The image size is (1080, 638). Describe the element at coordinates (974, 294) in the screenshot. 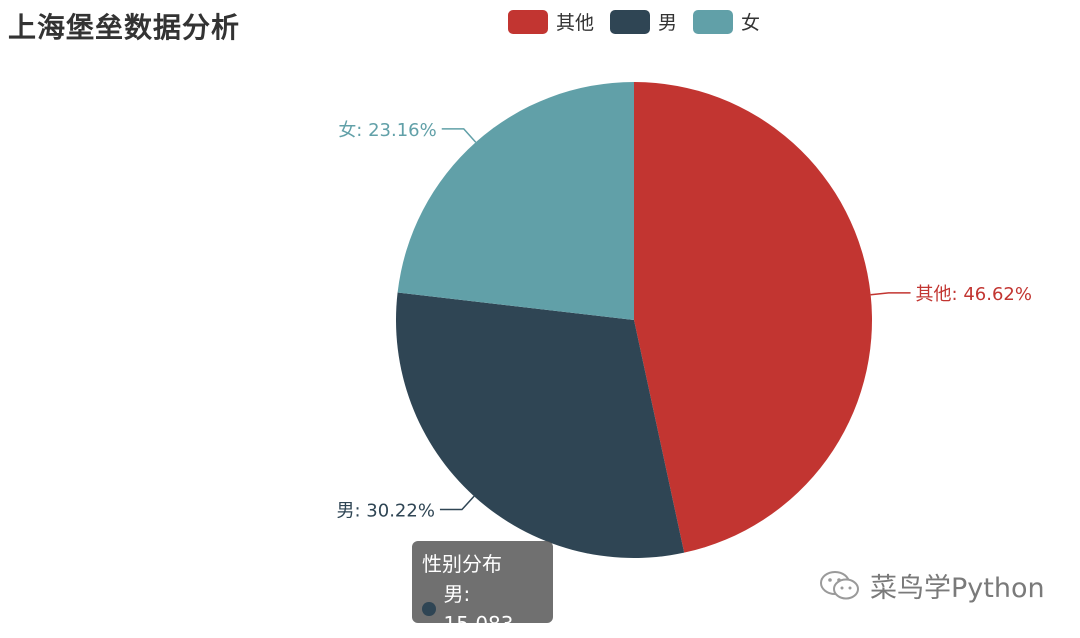

I see `slice-label-other: 其他: 46.62%` at that location.